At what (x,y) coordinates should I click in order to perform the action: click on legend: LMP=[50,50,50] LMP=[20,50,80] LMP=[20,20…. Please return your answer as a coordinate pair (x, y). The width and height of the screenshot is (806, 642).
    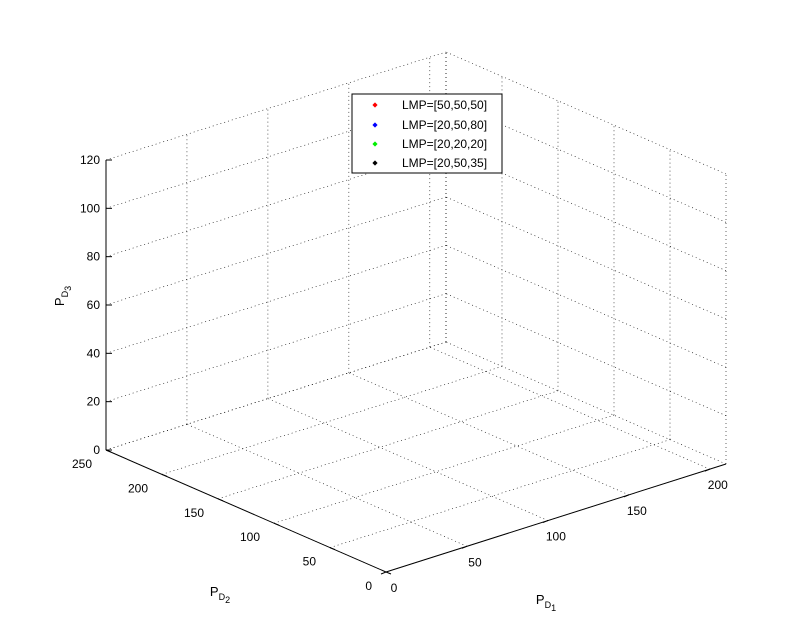
    Looking at the image, I should click on (427, 133).